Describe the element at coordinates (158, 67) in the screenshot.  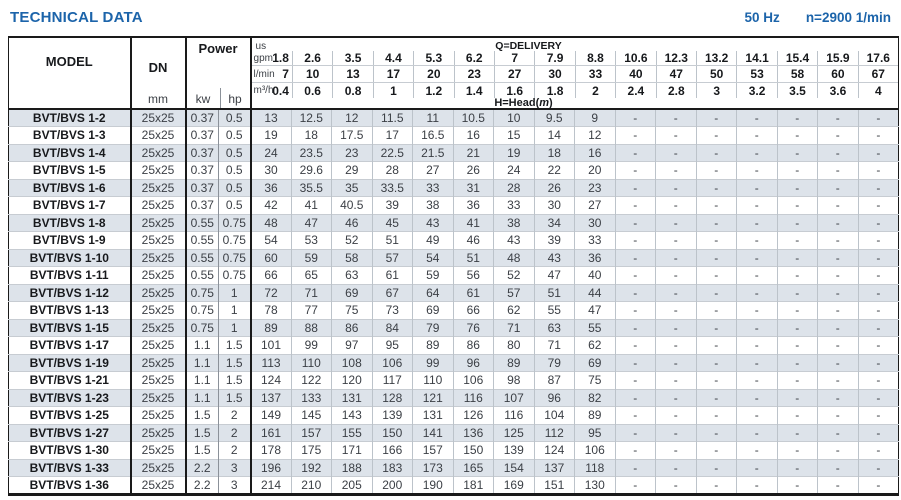
I see `dn-label: DN` at that location.